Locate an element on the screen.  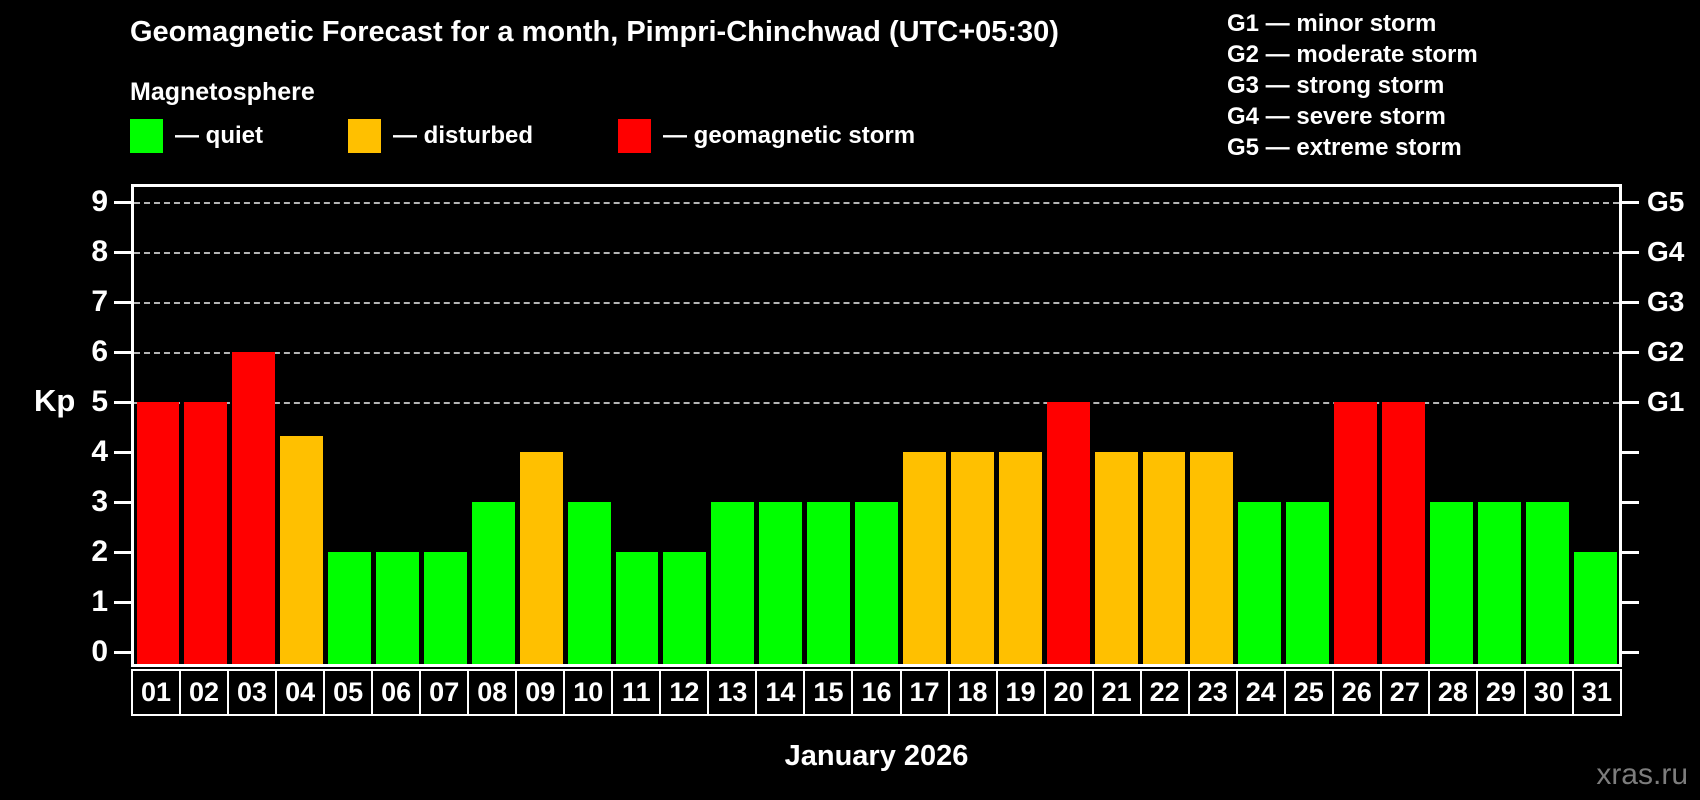
y-tick-label: 9 is located at coordinates (99, 201).